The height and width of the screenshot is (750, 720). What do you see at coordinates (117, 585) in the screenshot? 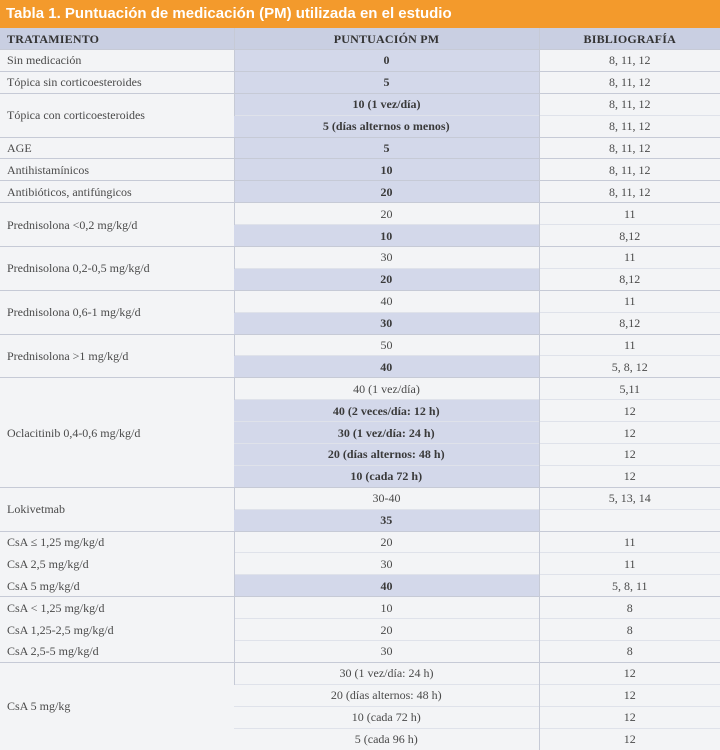
I see `treatment-cell: CsA 5 mg/kg/d` at bounding box center [117, 585].